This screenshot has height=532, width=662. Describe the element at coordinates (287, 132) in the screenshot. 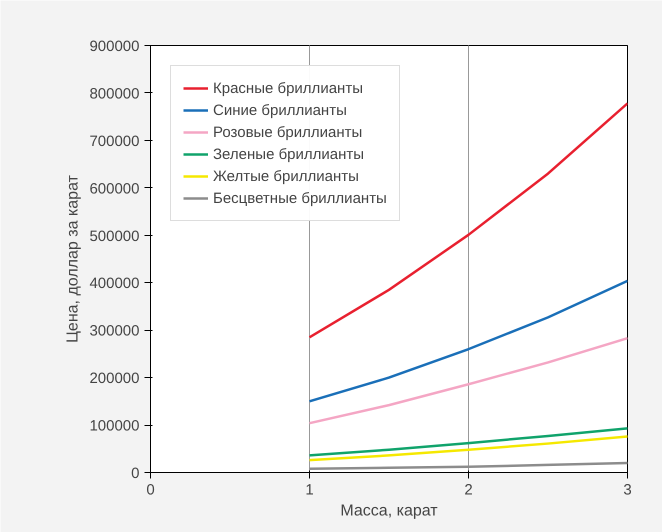

I see `legend-label: Розовые бриллианты` at that location.